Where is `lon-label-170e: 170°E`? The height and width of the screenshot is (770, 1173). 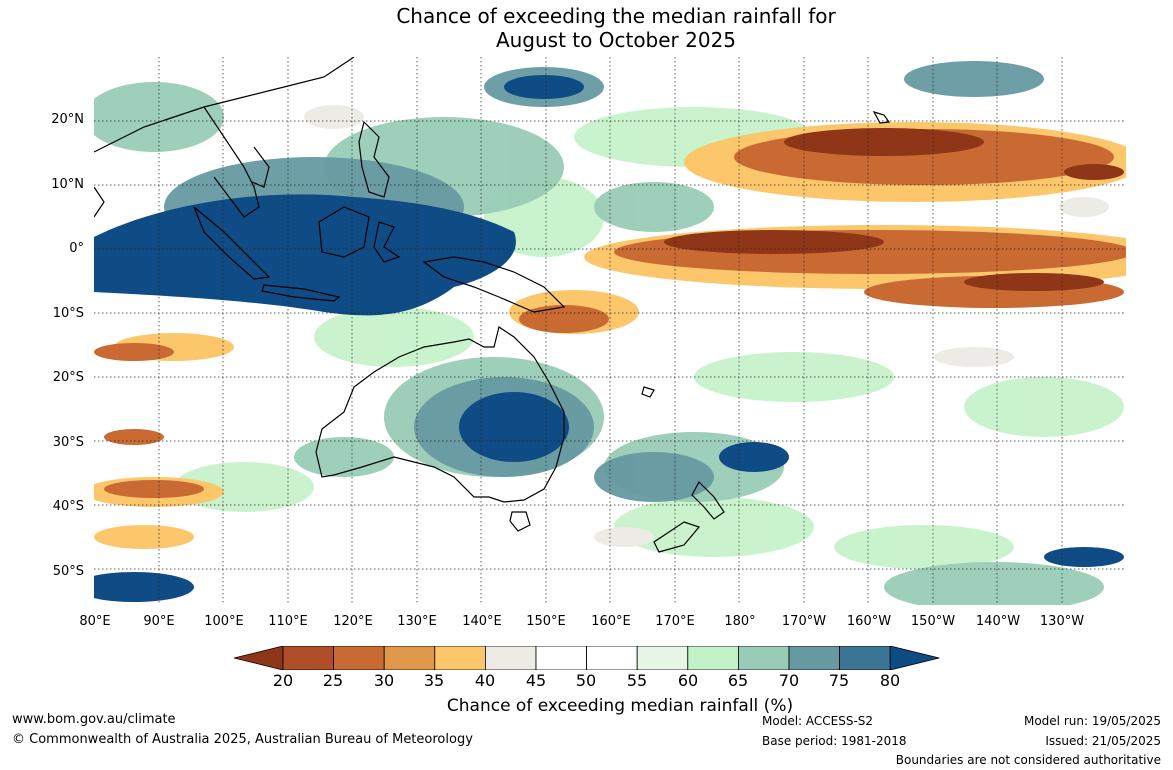 lon-label-170e: 170°E is located at coordinates (675, 621).